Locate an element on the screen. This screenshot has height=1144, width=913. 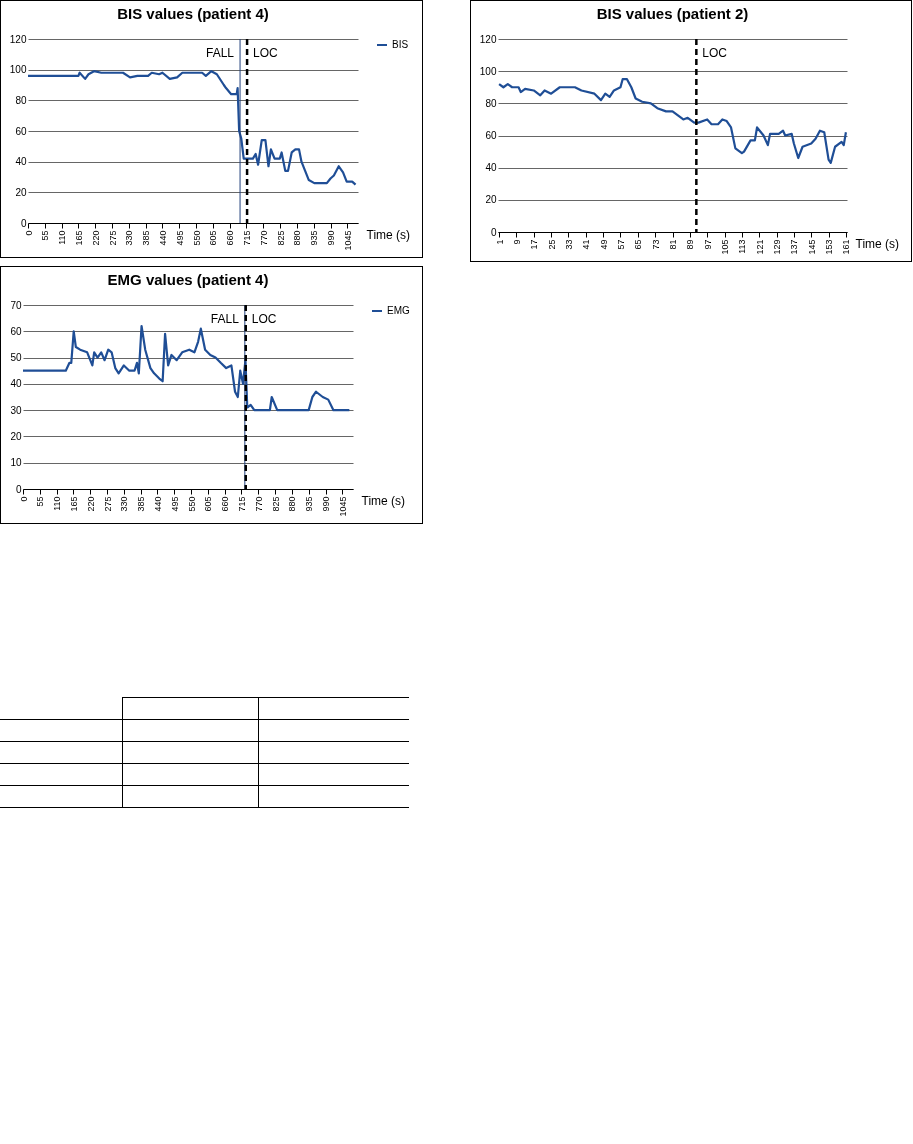
x-tick-label: 89 is located at coordinates (690, 244).